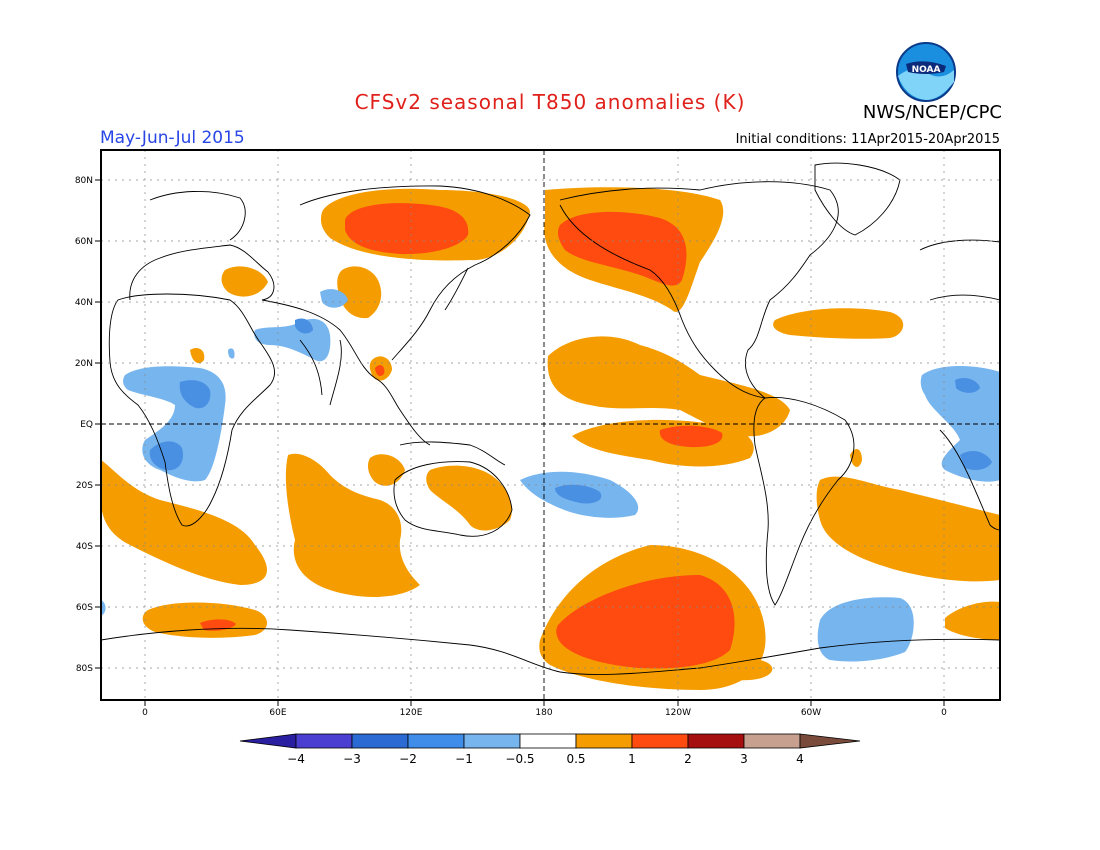 Image resolution: width=1100 pixels, height=850 pixels. I want to click on lon-label: 180, so click(543, 713).